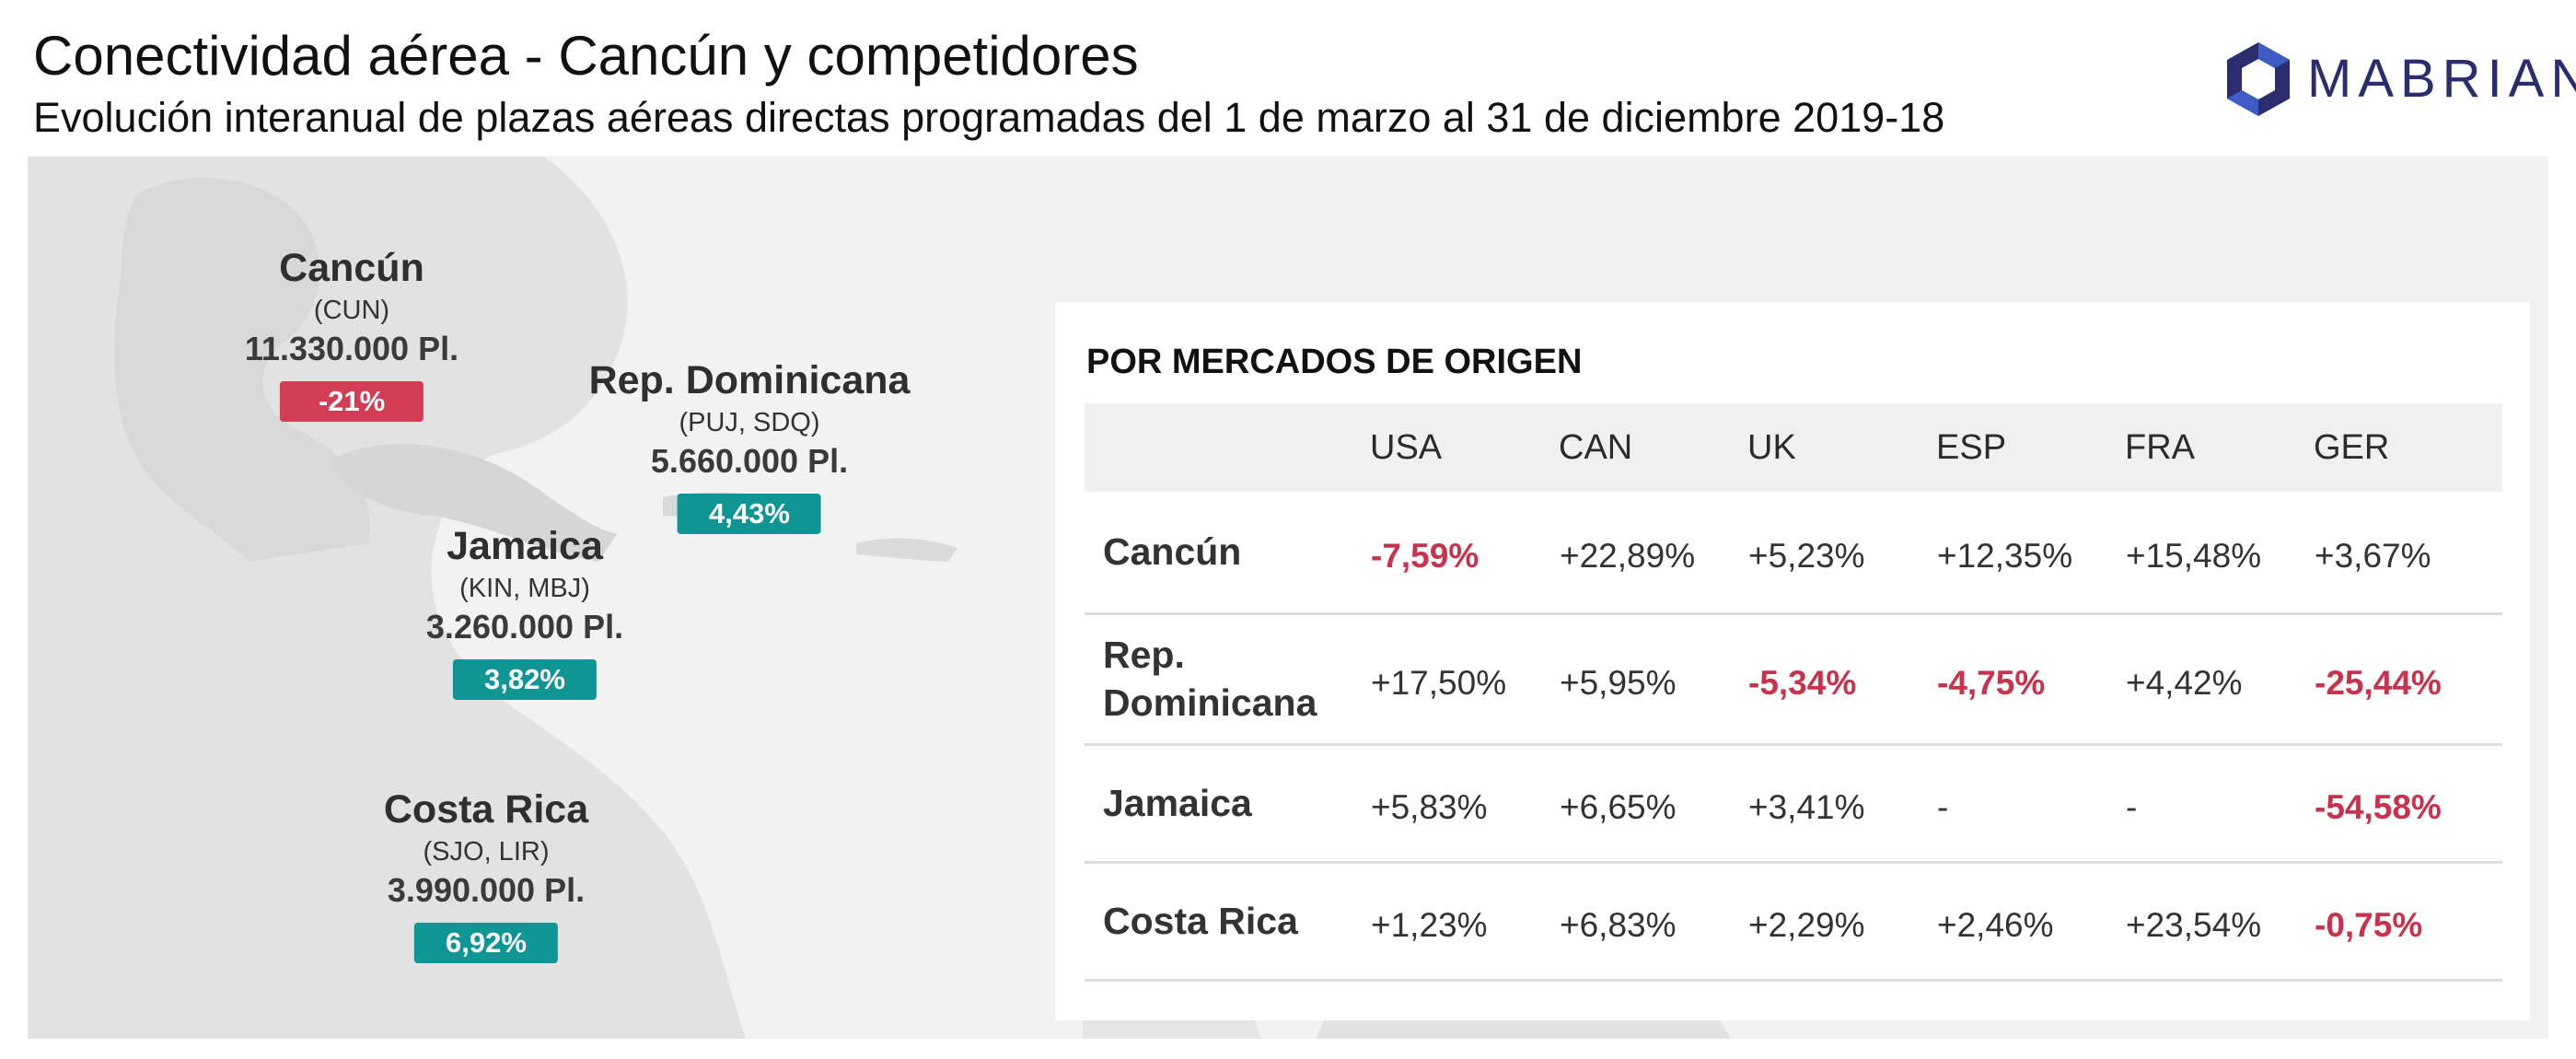 The width and height of the screenshot is (2576, 1059). I want to click on row-label: Costa Rica, so click(1200, 920).